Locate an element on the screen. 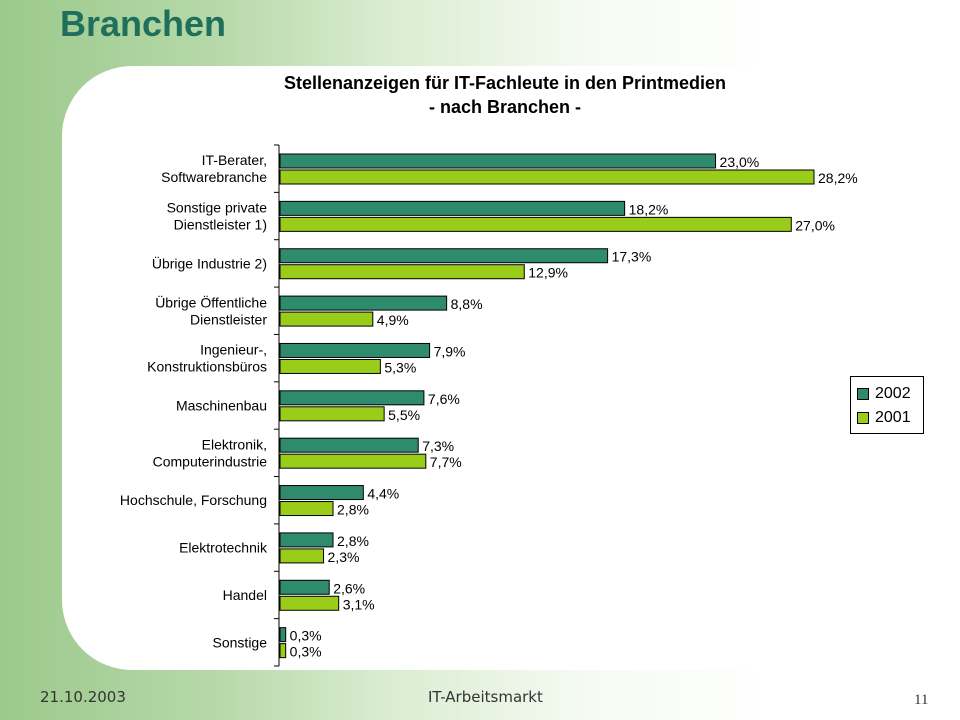 This screenshot has height=720, width=960. legend-swatch-2002 is located at coordinates (863, 394).